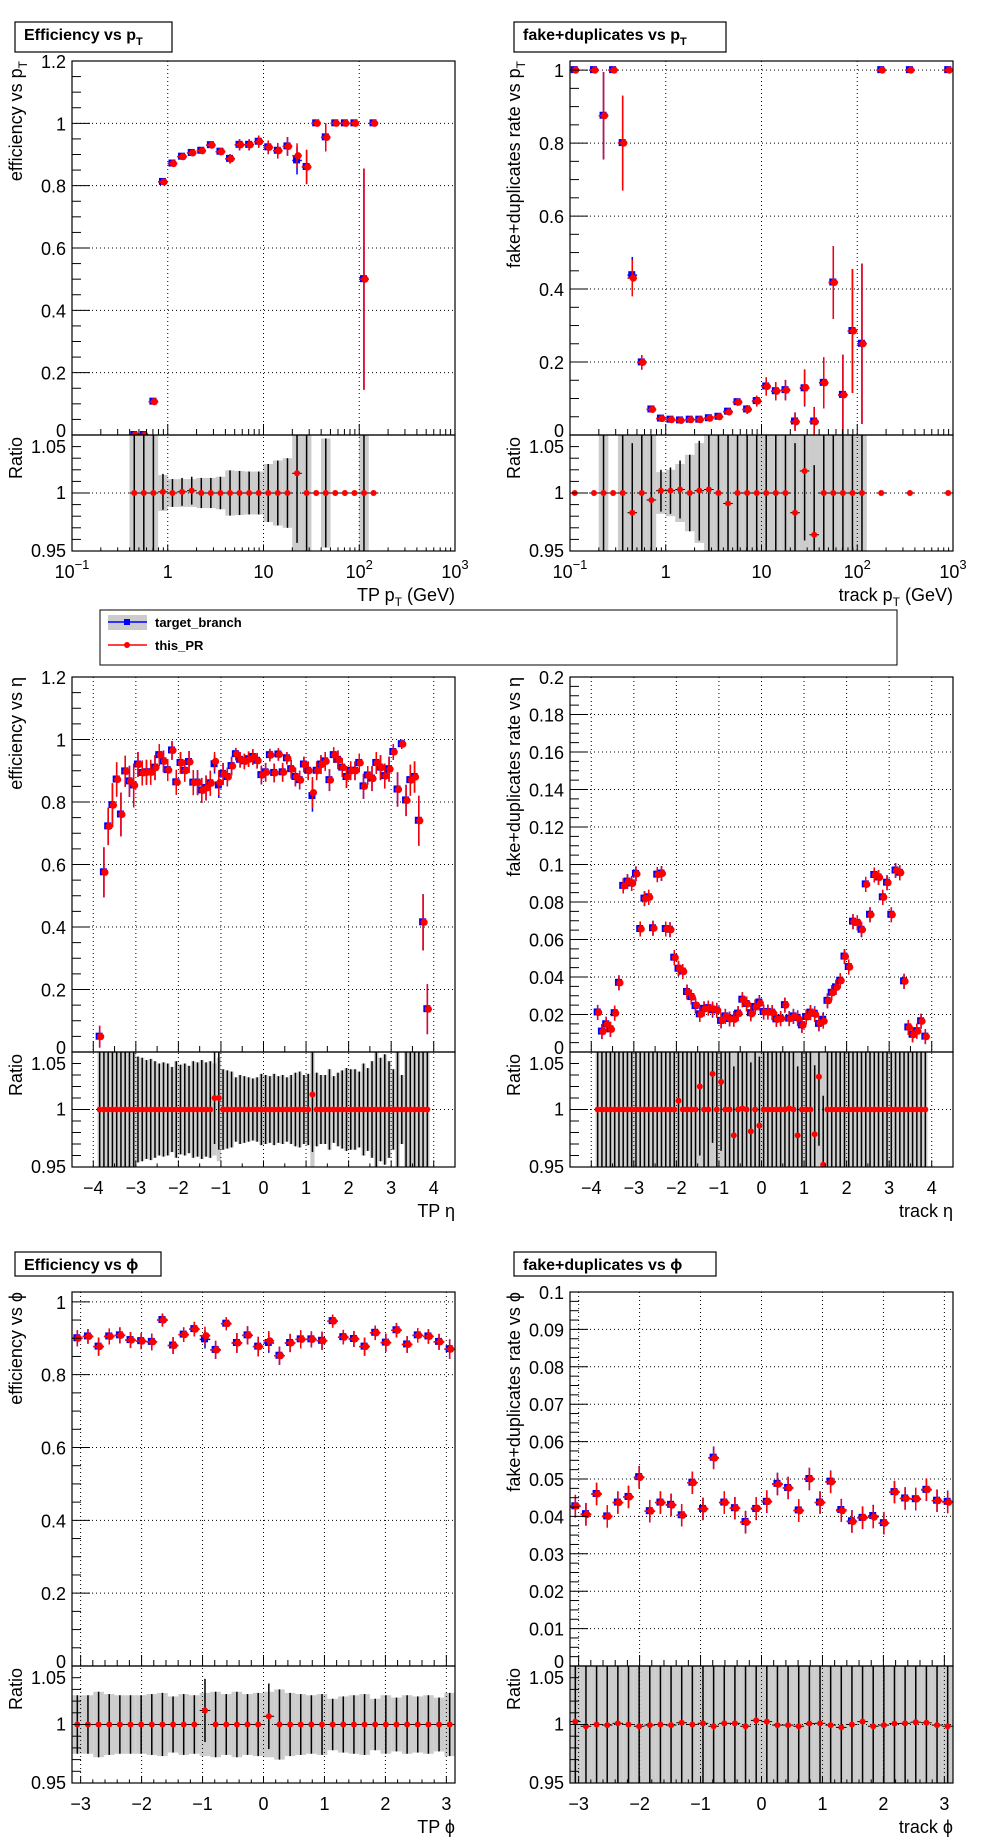 The image size is (996, 1847). Describe the element at coordinates (369, 564) in the screenshot. I see `x-tick-exponent: 2` at that location.